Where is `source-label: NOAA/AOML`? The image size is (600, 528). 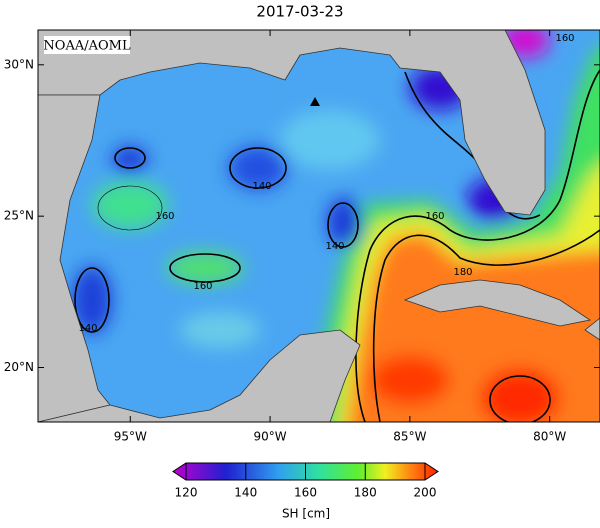
source-label: NOAA/AOML is located at coordinates (87, 46).